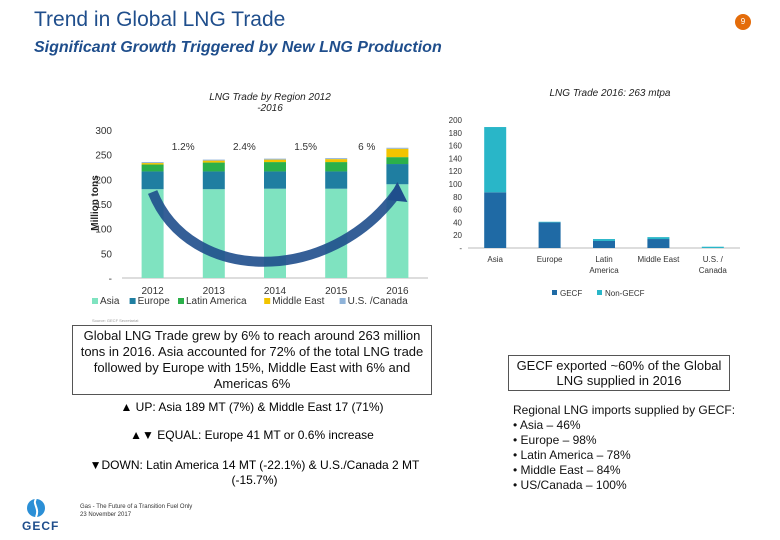 This screenshot has width=780, height=540. I want to click on y-tick-label: 80, so click(457, 197).